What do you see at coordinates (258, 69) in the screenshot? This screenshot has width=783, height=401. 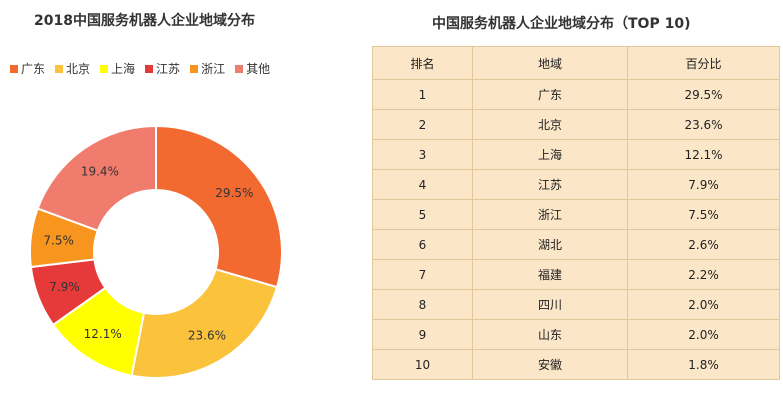 I see `legend-label: 其他` at bounding box center [258, 69].